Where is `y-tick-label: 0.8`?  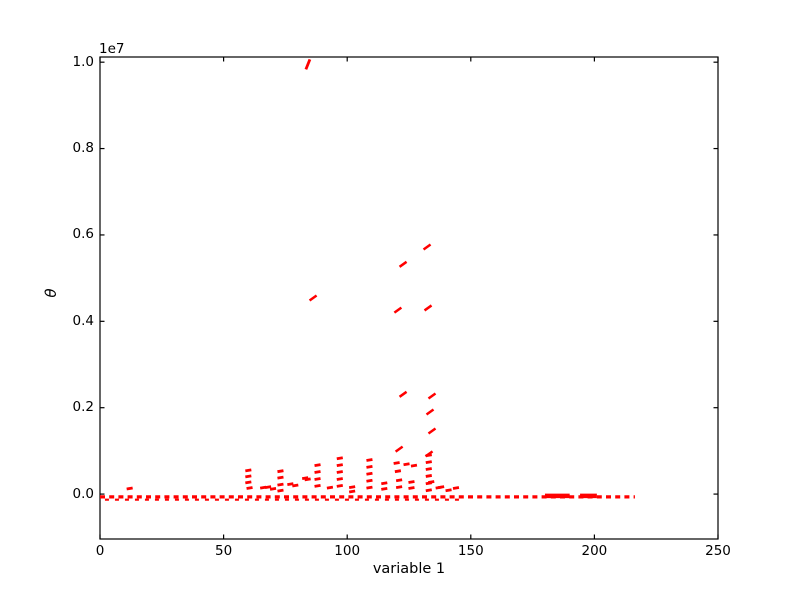
y-tick-label: 0.8 is located at coordinates (83, 148).